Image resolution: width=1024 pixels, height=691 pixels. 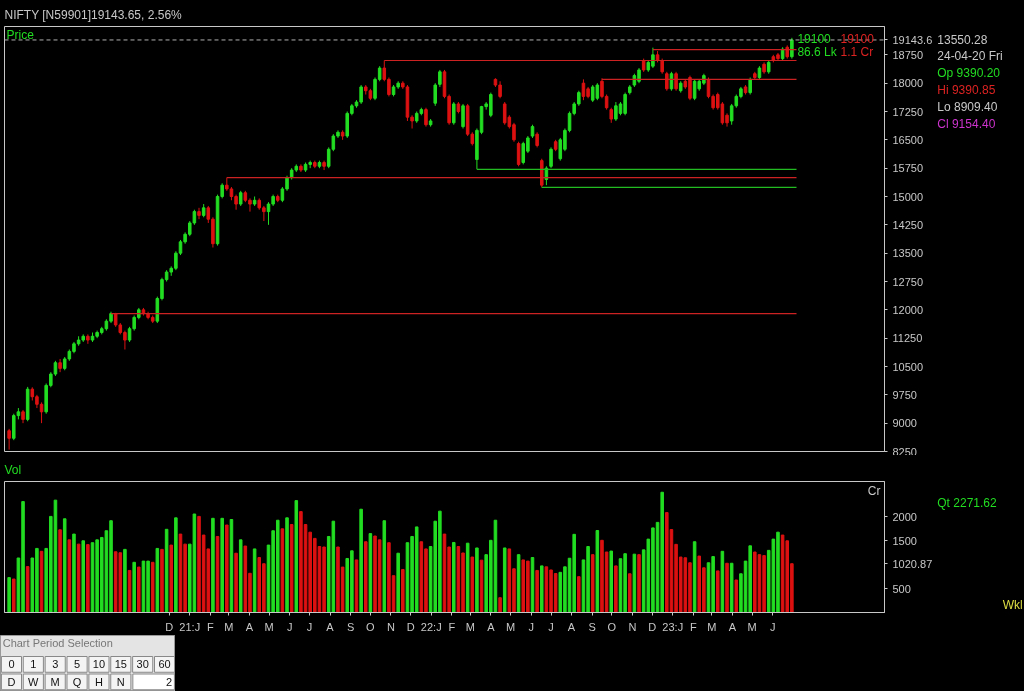 What do you see at coordinates (120, 664) in the screenshot?
I see `text: 15` at bounding box center [120, 664].